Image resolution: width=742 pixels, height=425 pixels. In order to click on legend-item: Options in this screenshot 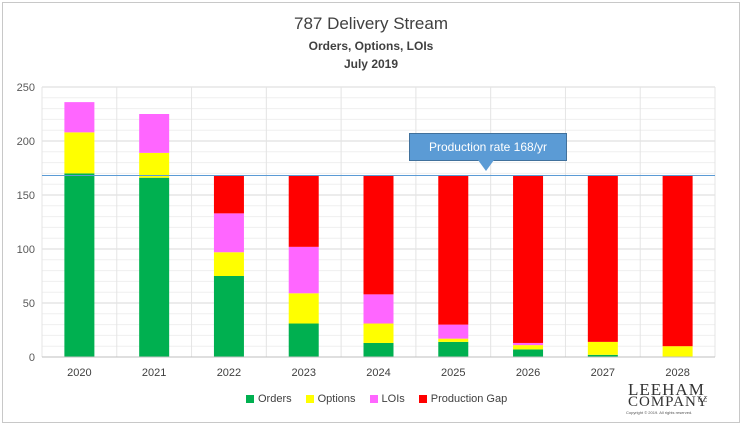, I will do `click(330, 399)`.